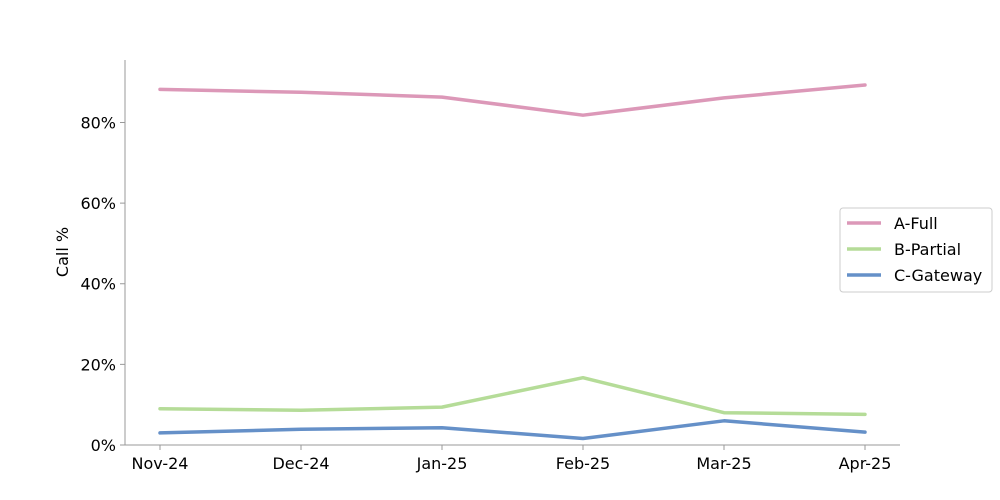  What do you see at coordinates (62, 252) in the screenshot?
I see `y-axis-title: Call %` at bounding box center [62, 252].